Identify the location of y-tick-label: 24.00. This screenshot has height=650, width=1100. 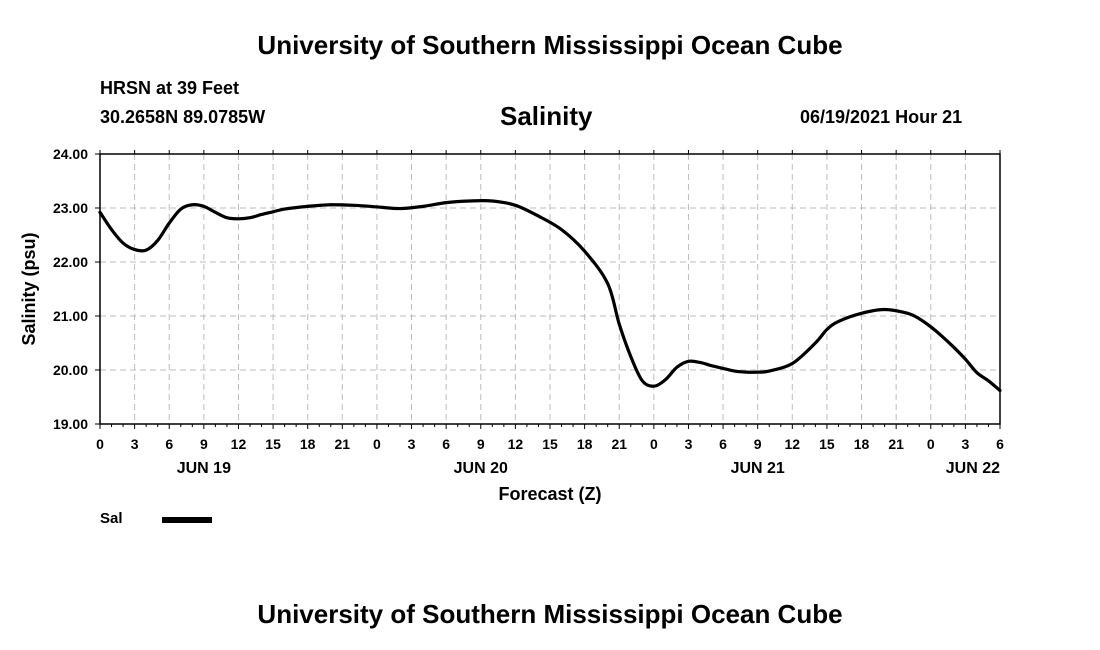
(70, 154).